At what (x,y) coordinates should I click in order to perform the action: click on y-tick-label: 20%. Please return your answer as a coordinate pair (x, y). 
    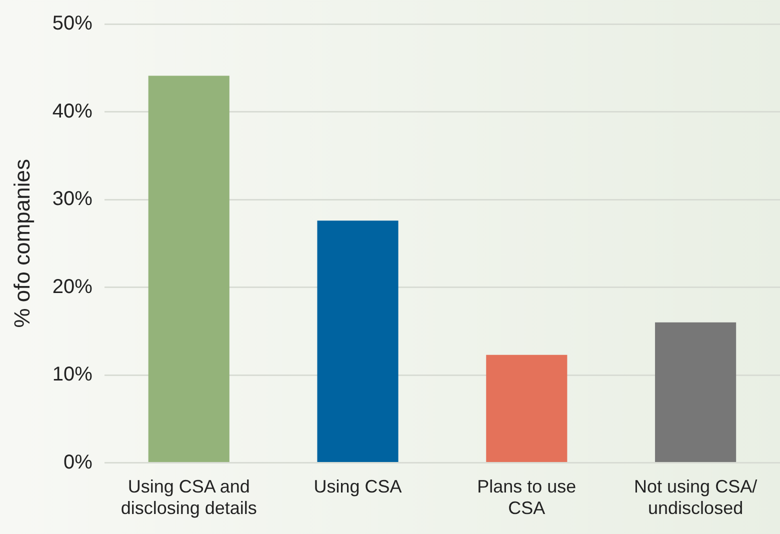
    Looking at the image, I should click on (72, 287).